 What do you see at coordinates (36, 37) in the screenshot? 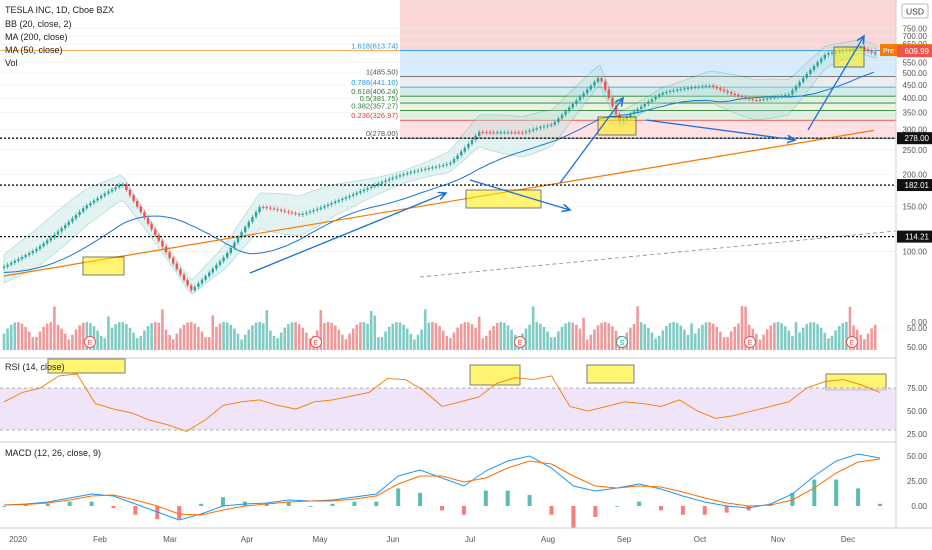
I see `ma200-legend: MA (200, close)` at bounding box center [36, 37].